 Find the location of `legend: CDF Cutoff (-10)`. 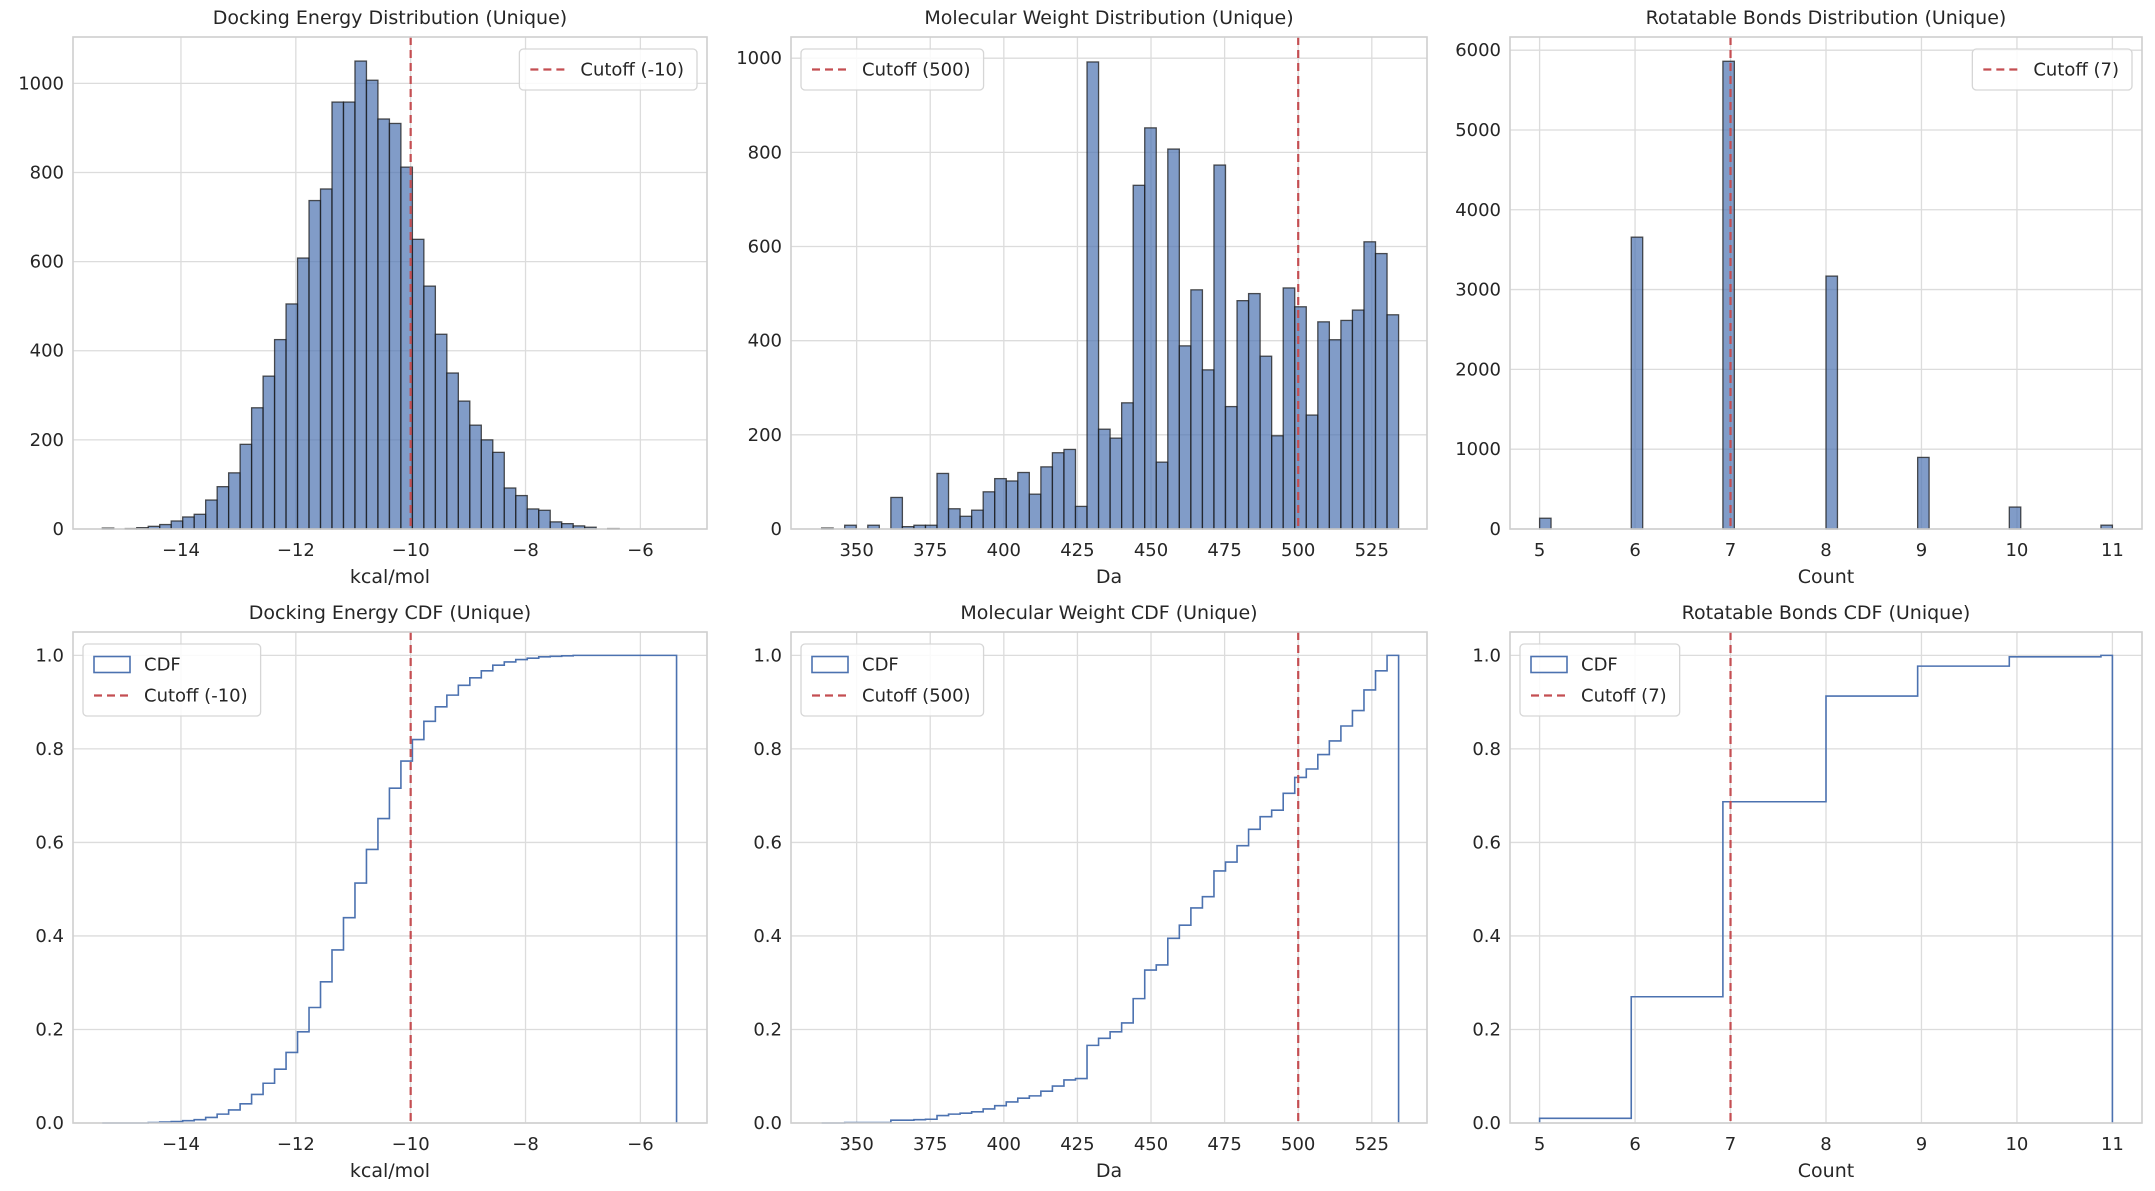

legend: CDF Cutoff (-10) is located at coordinates (172, 680).